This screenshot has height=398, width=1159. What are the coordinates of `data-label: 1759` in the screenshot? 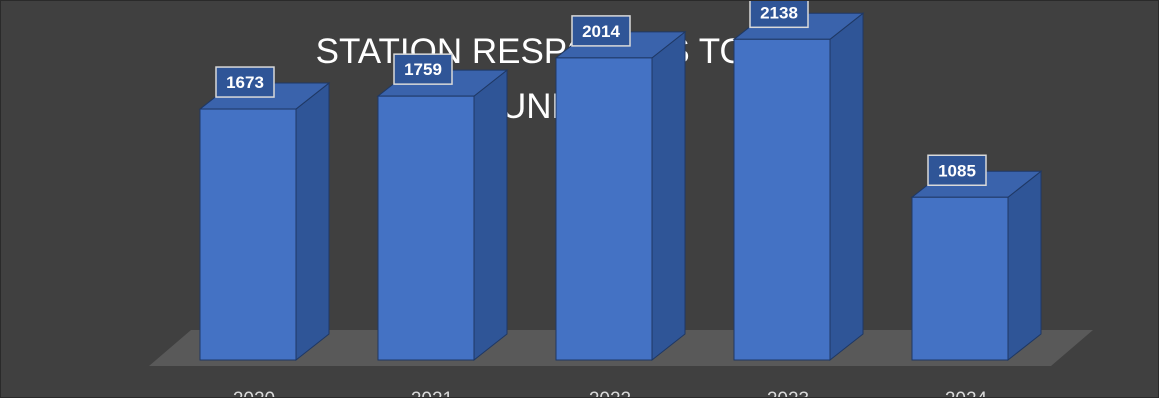 It's located at (423, 69).